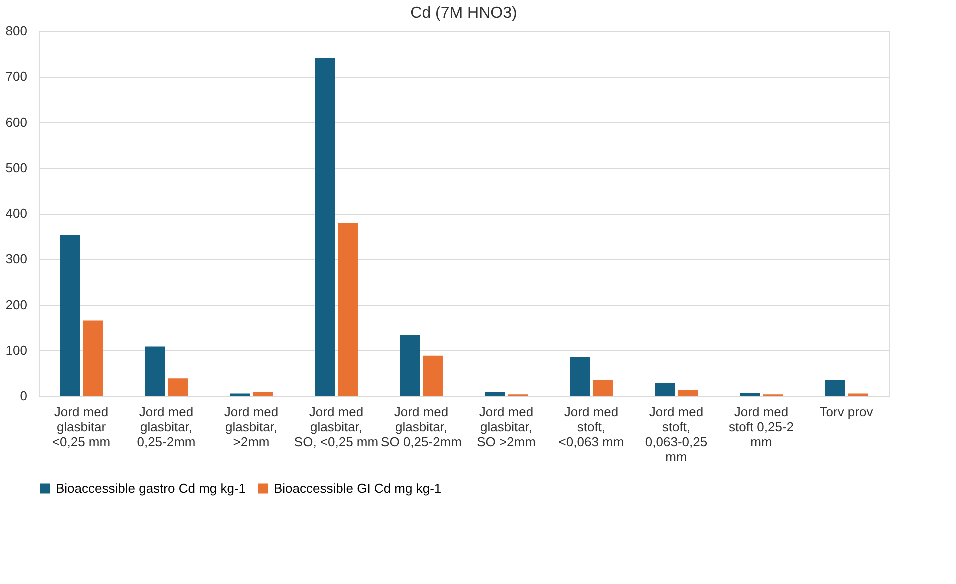 This screenshot has height=584, width=956. I want to click on y-tick-label: 500, so click(17, 168).